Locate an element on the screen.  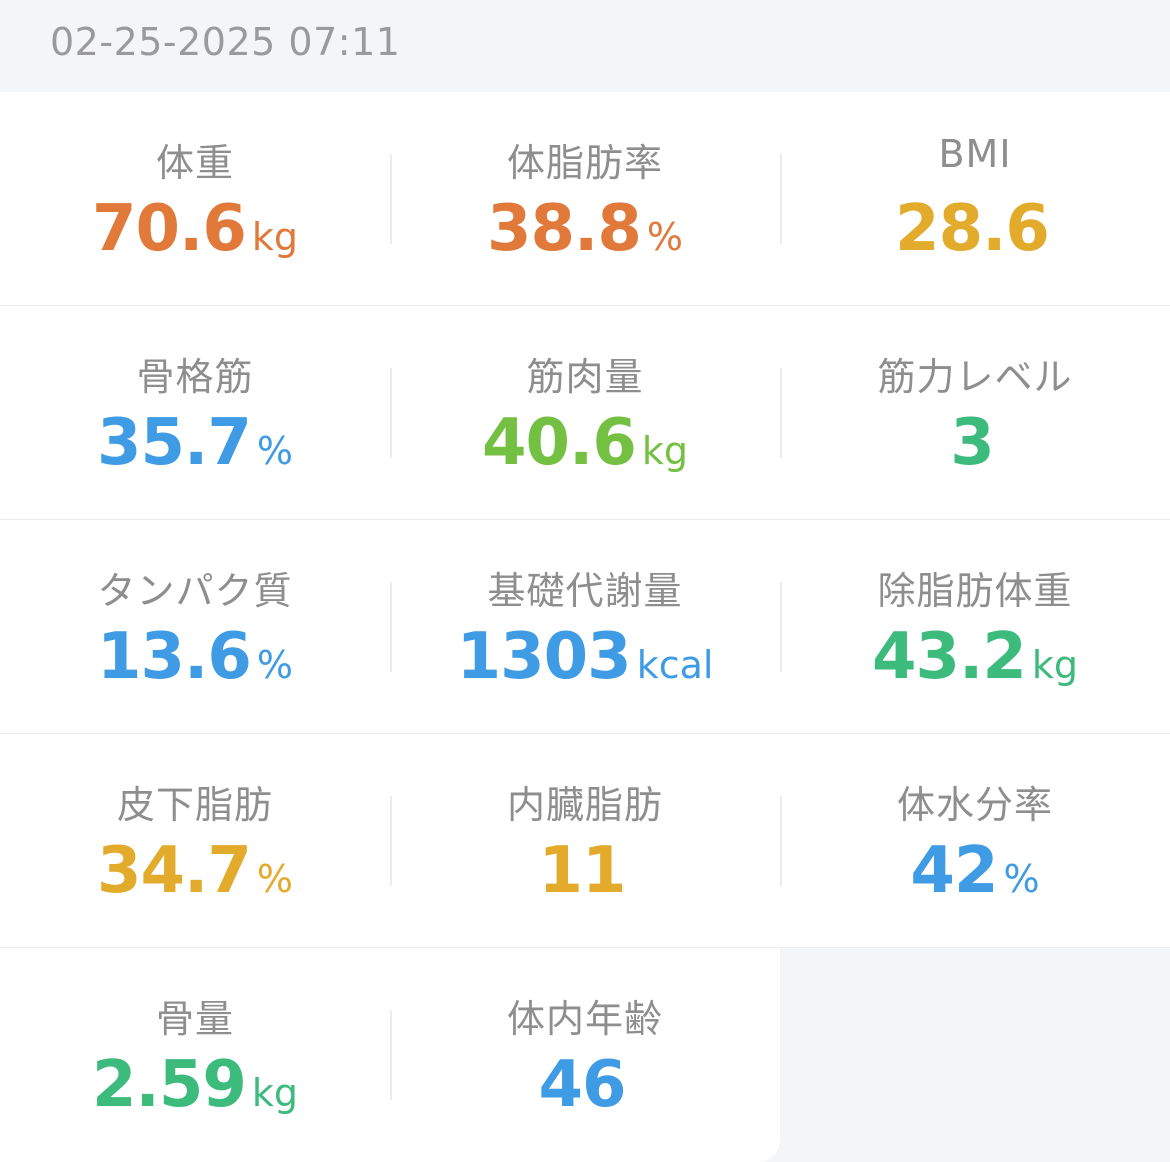
metric-body-age: 体内年齢 46 is located at coordinates (585, 1055).